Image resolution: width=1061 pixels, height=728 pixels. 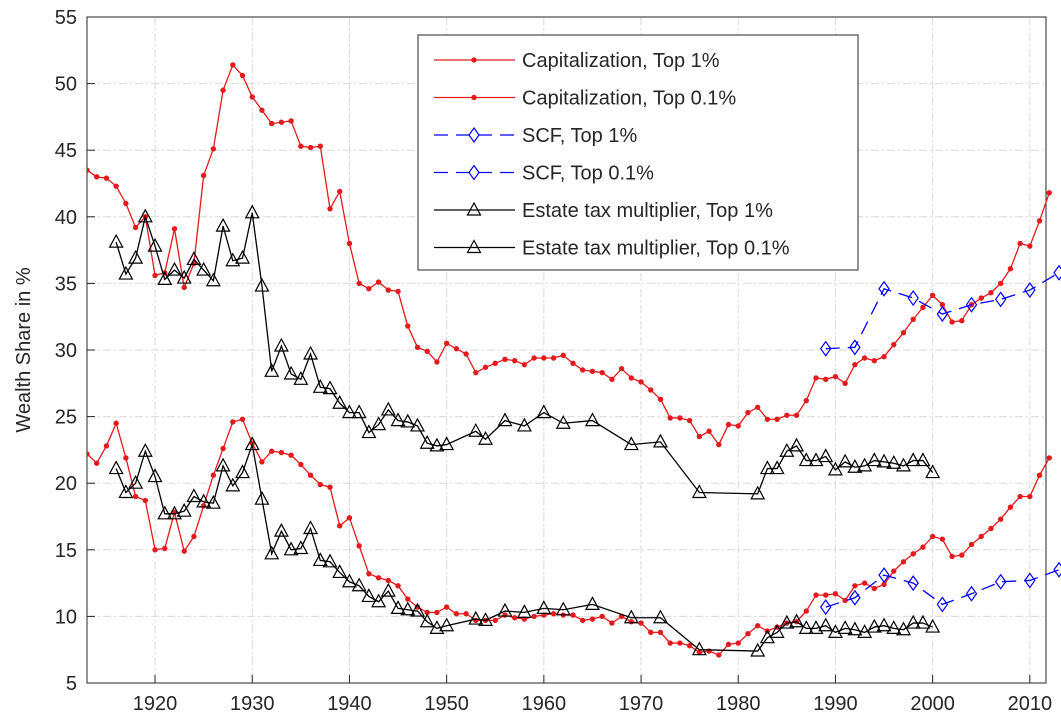 What do you see at coordinates (155, 704) in the screenshot?
I see `x-tick-label: 1920` at bounding box center [155, 704].